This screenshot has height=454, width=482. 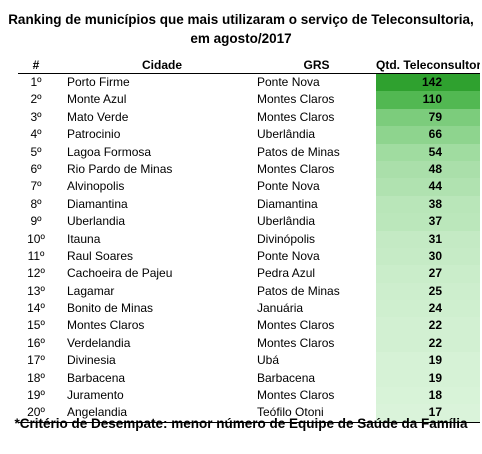 I want to click on qtd-cell: 27, so click(x=428, y=274).